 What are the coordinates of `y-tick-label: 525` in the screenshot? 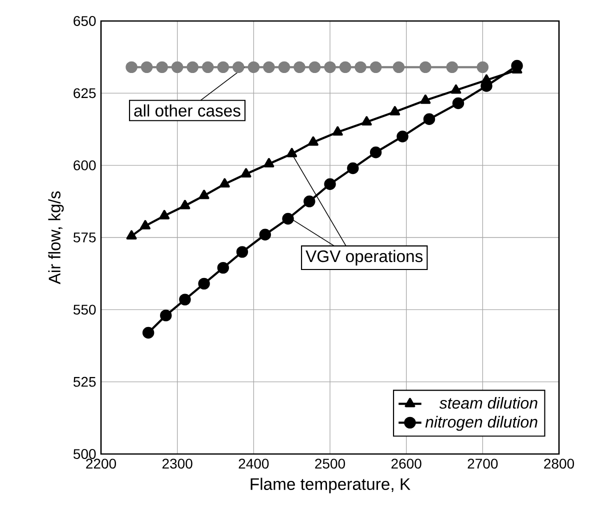 It's located at (84, 381).